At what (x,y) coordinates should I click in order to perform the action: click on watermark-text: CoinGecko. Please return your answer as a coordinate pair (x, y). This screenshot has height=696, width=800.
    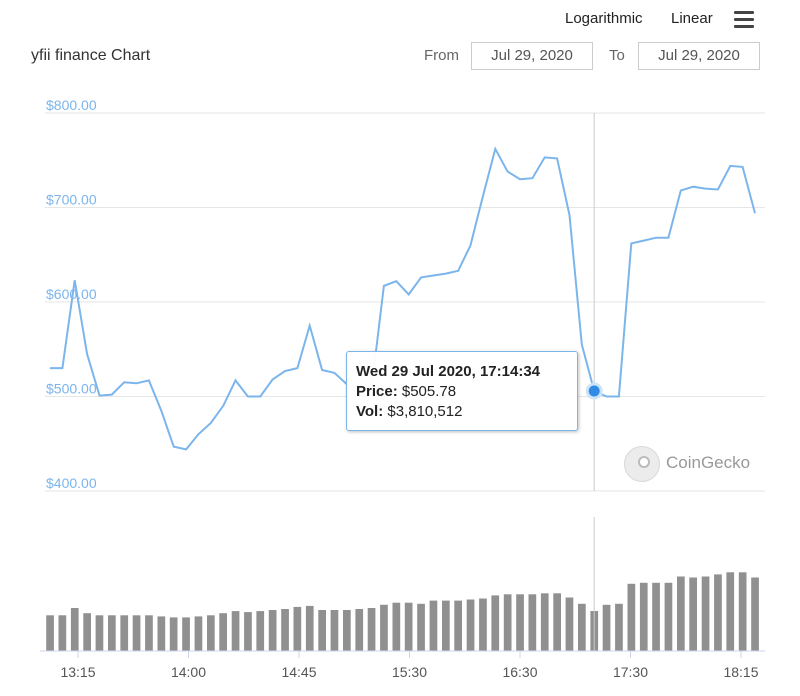
    Looking at the image, I should click on (708, 462).